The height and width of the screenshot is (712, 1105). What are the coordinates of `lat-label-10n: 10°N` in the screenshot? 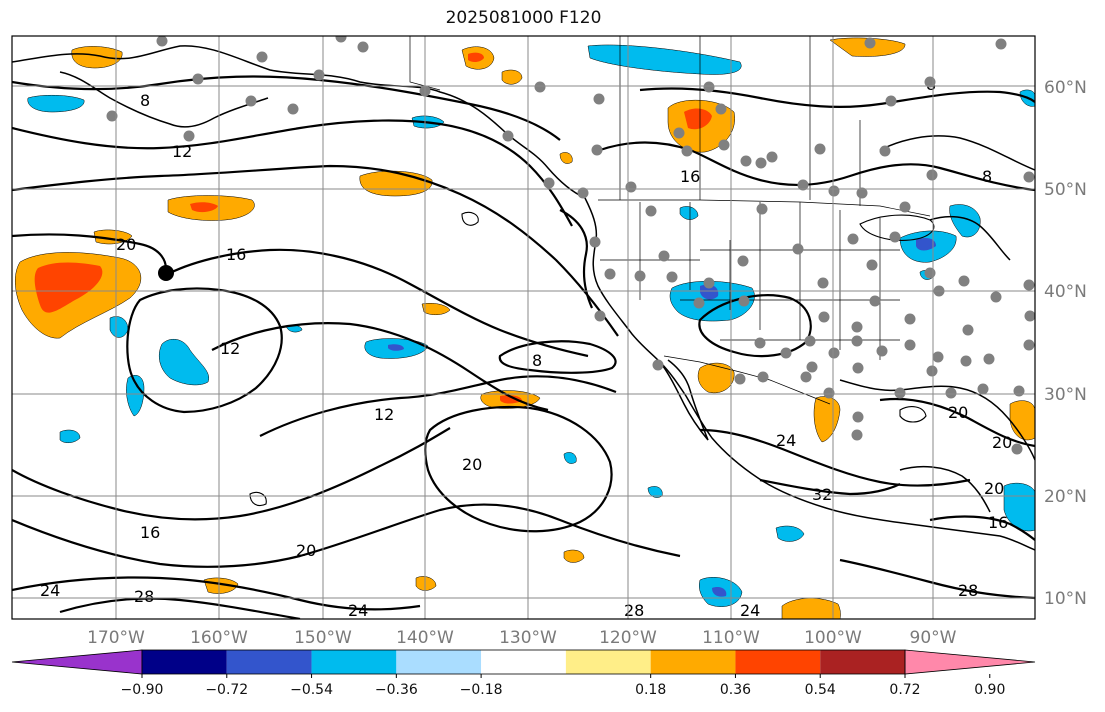 It's located at (1065, 599).